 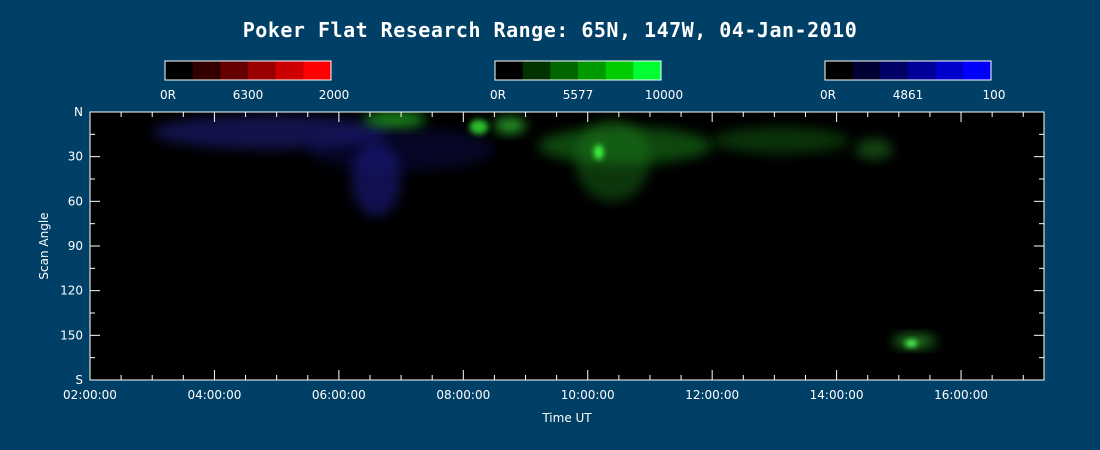 What do you see at coordinates (961, 395) in the screenshot?
I see `x-tick-label: 16:00:00` at bounding box center [961, 395].